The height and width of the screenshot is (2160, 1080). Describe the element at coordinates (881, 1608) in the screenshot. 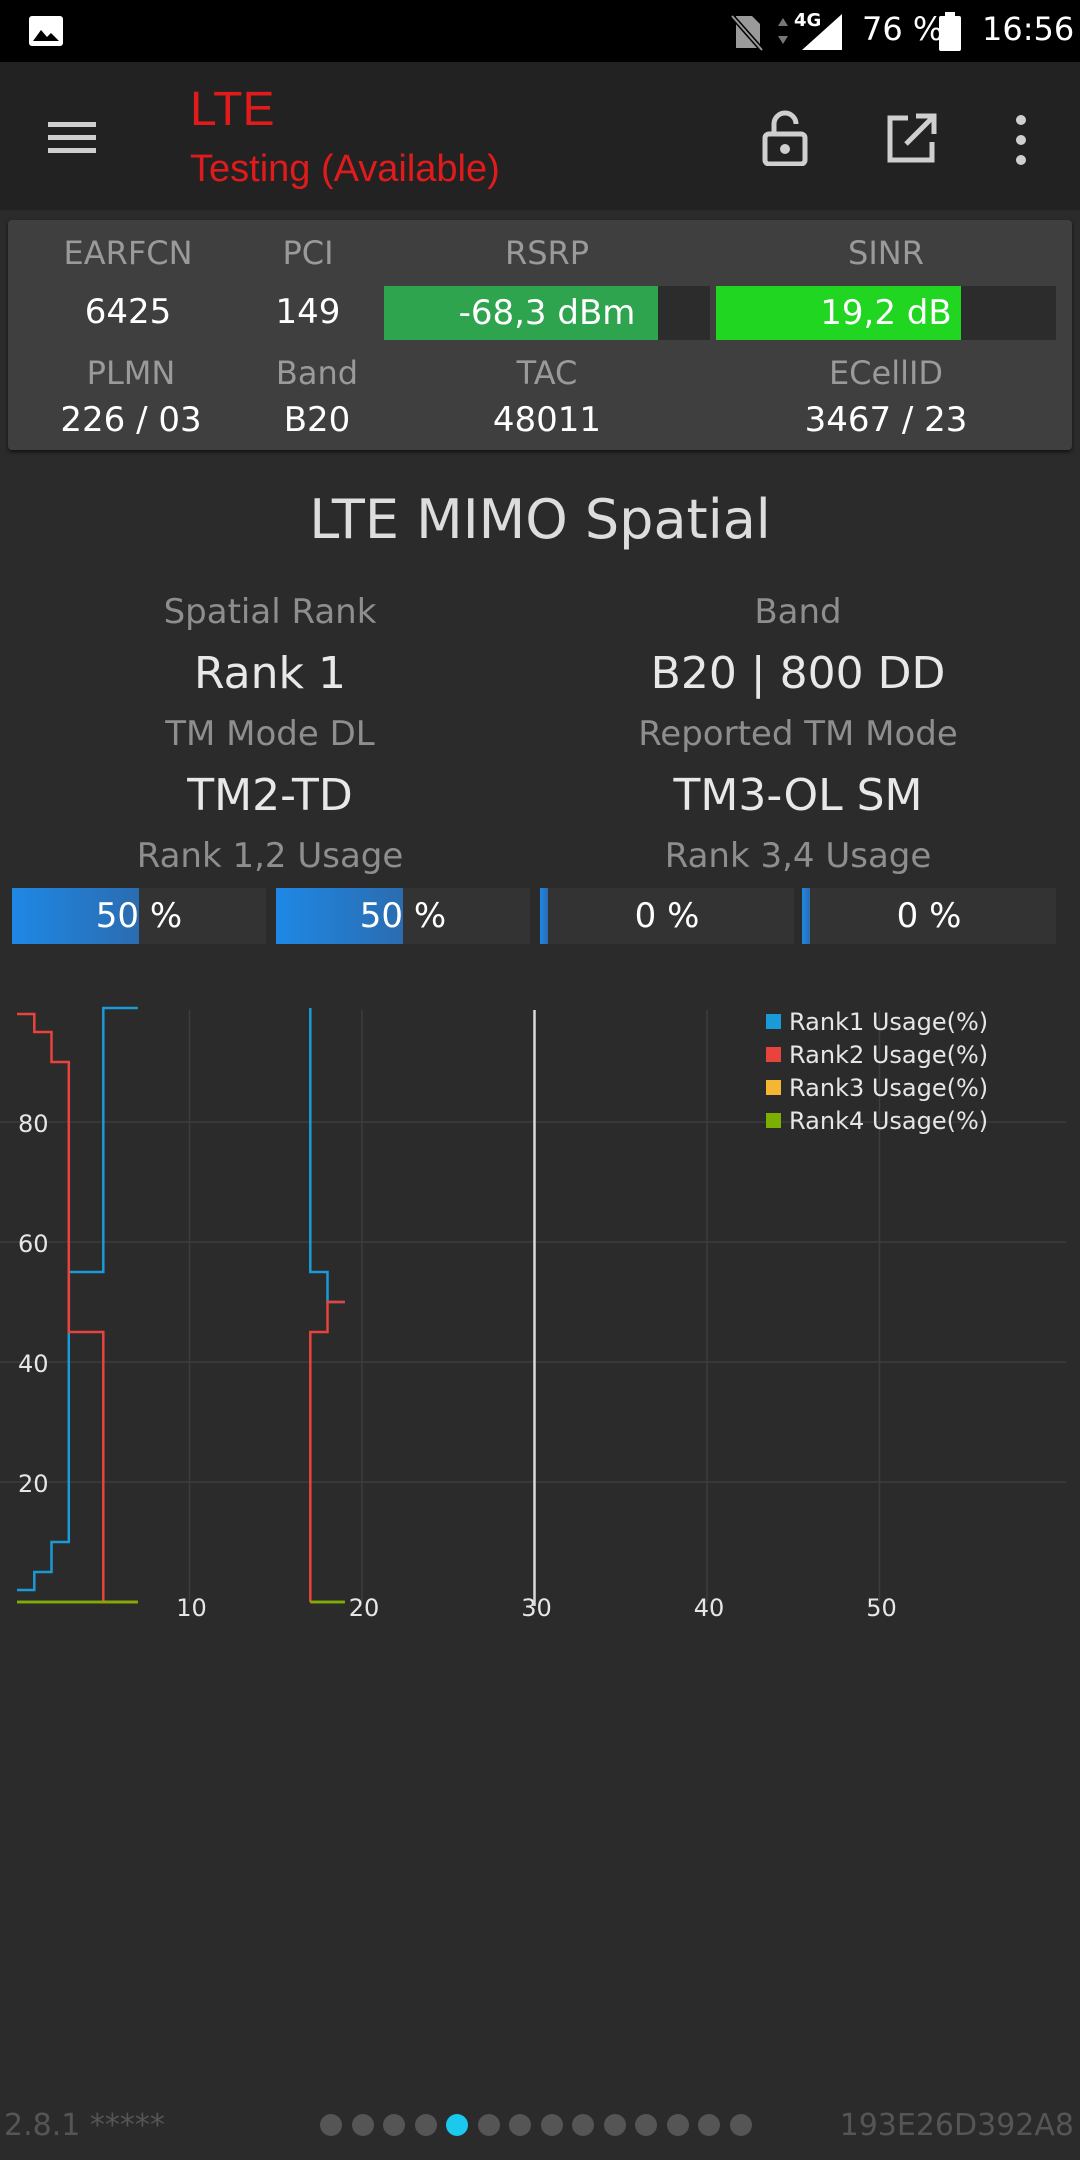

I see `x-tick-label: 50` at that location.